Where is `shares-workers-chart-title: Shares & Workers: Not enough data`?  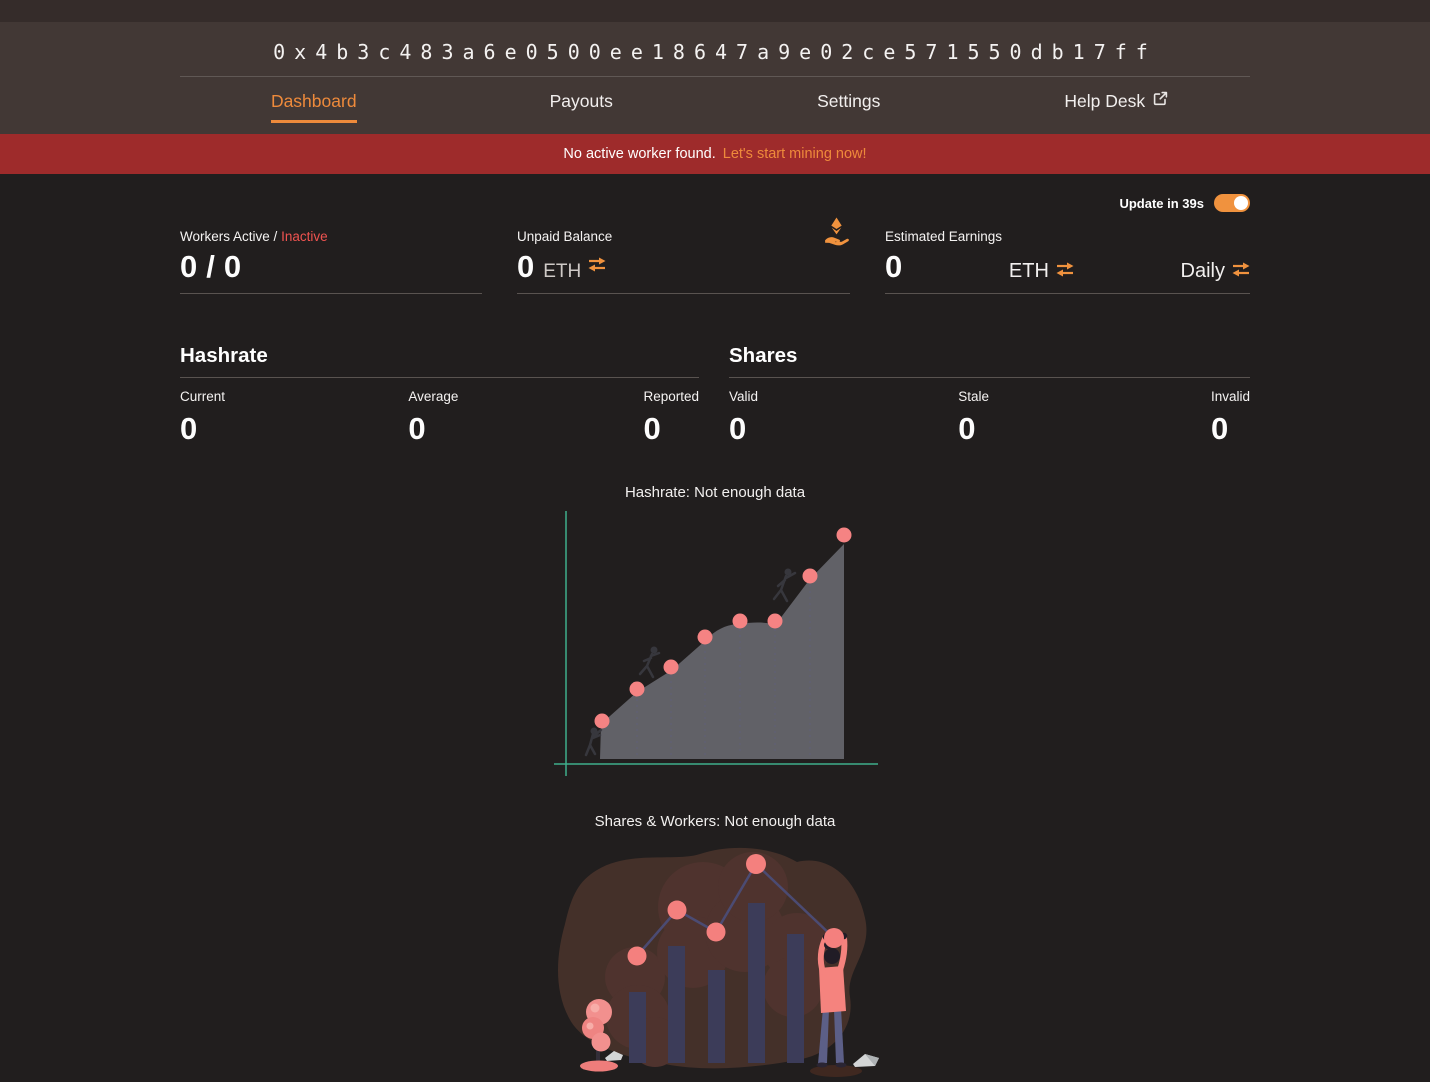
shares-workers-chart-title: Shares & Workers: Not enough data is located at coordinates (715, 821).